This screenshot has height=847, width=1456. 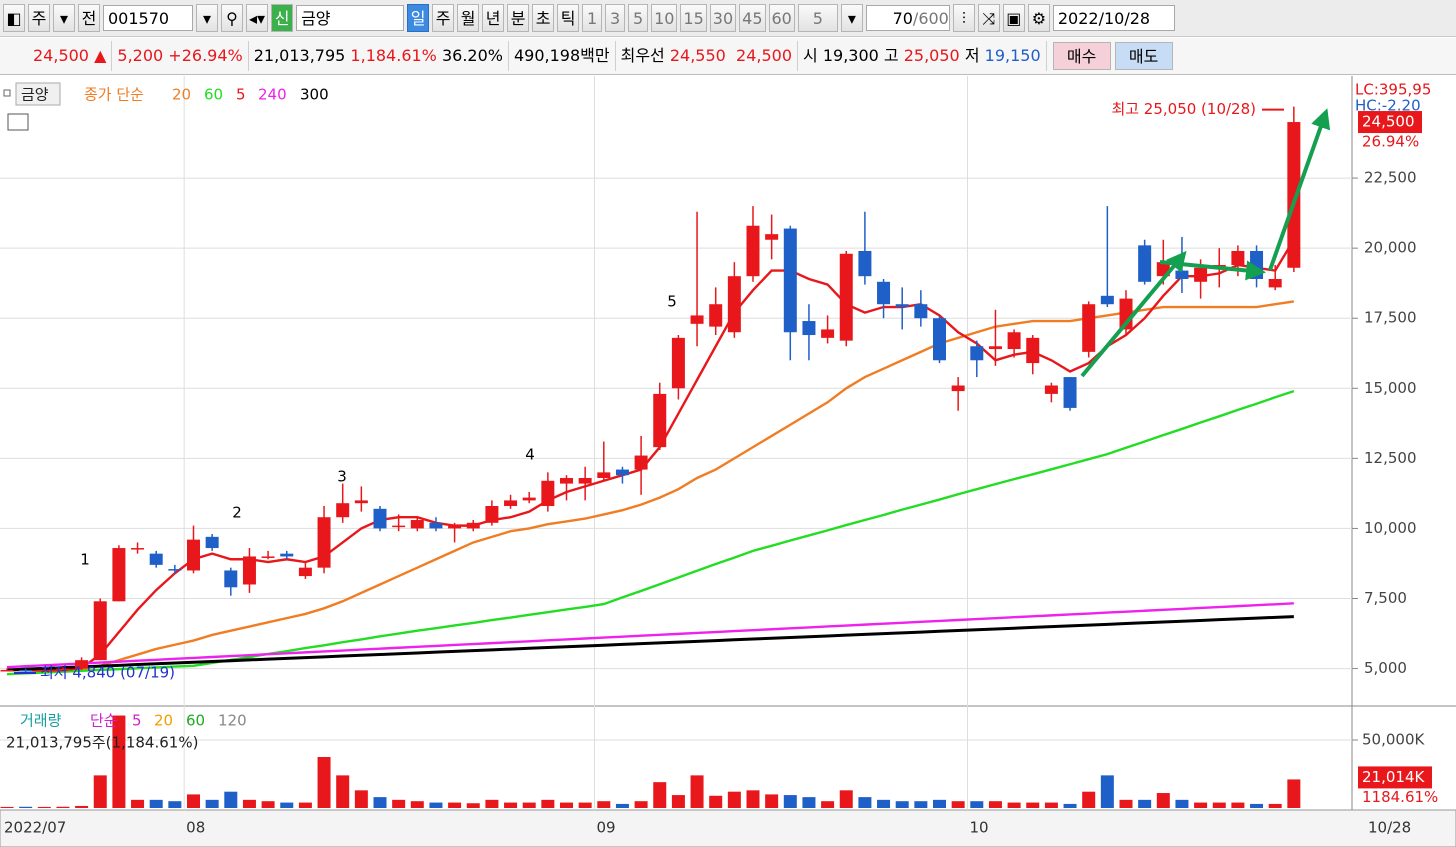 I want to click on interval: 15, so click(x=693, y=18).